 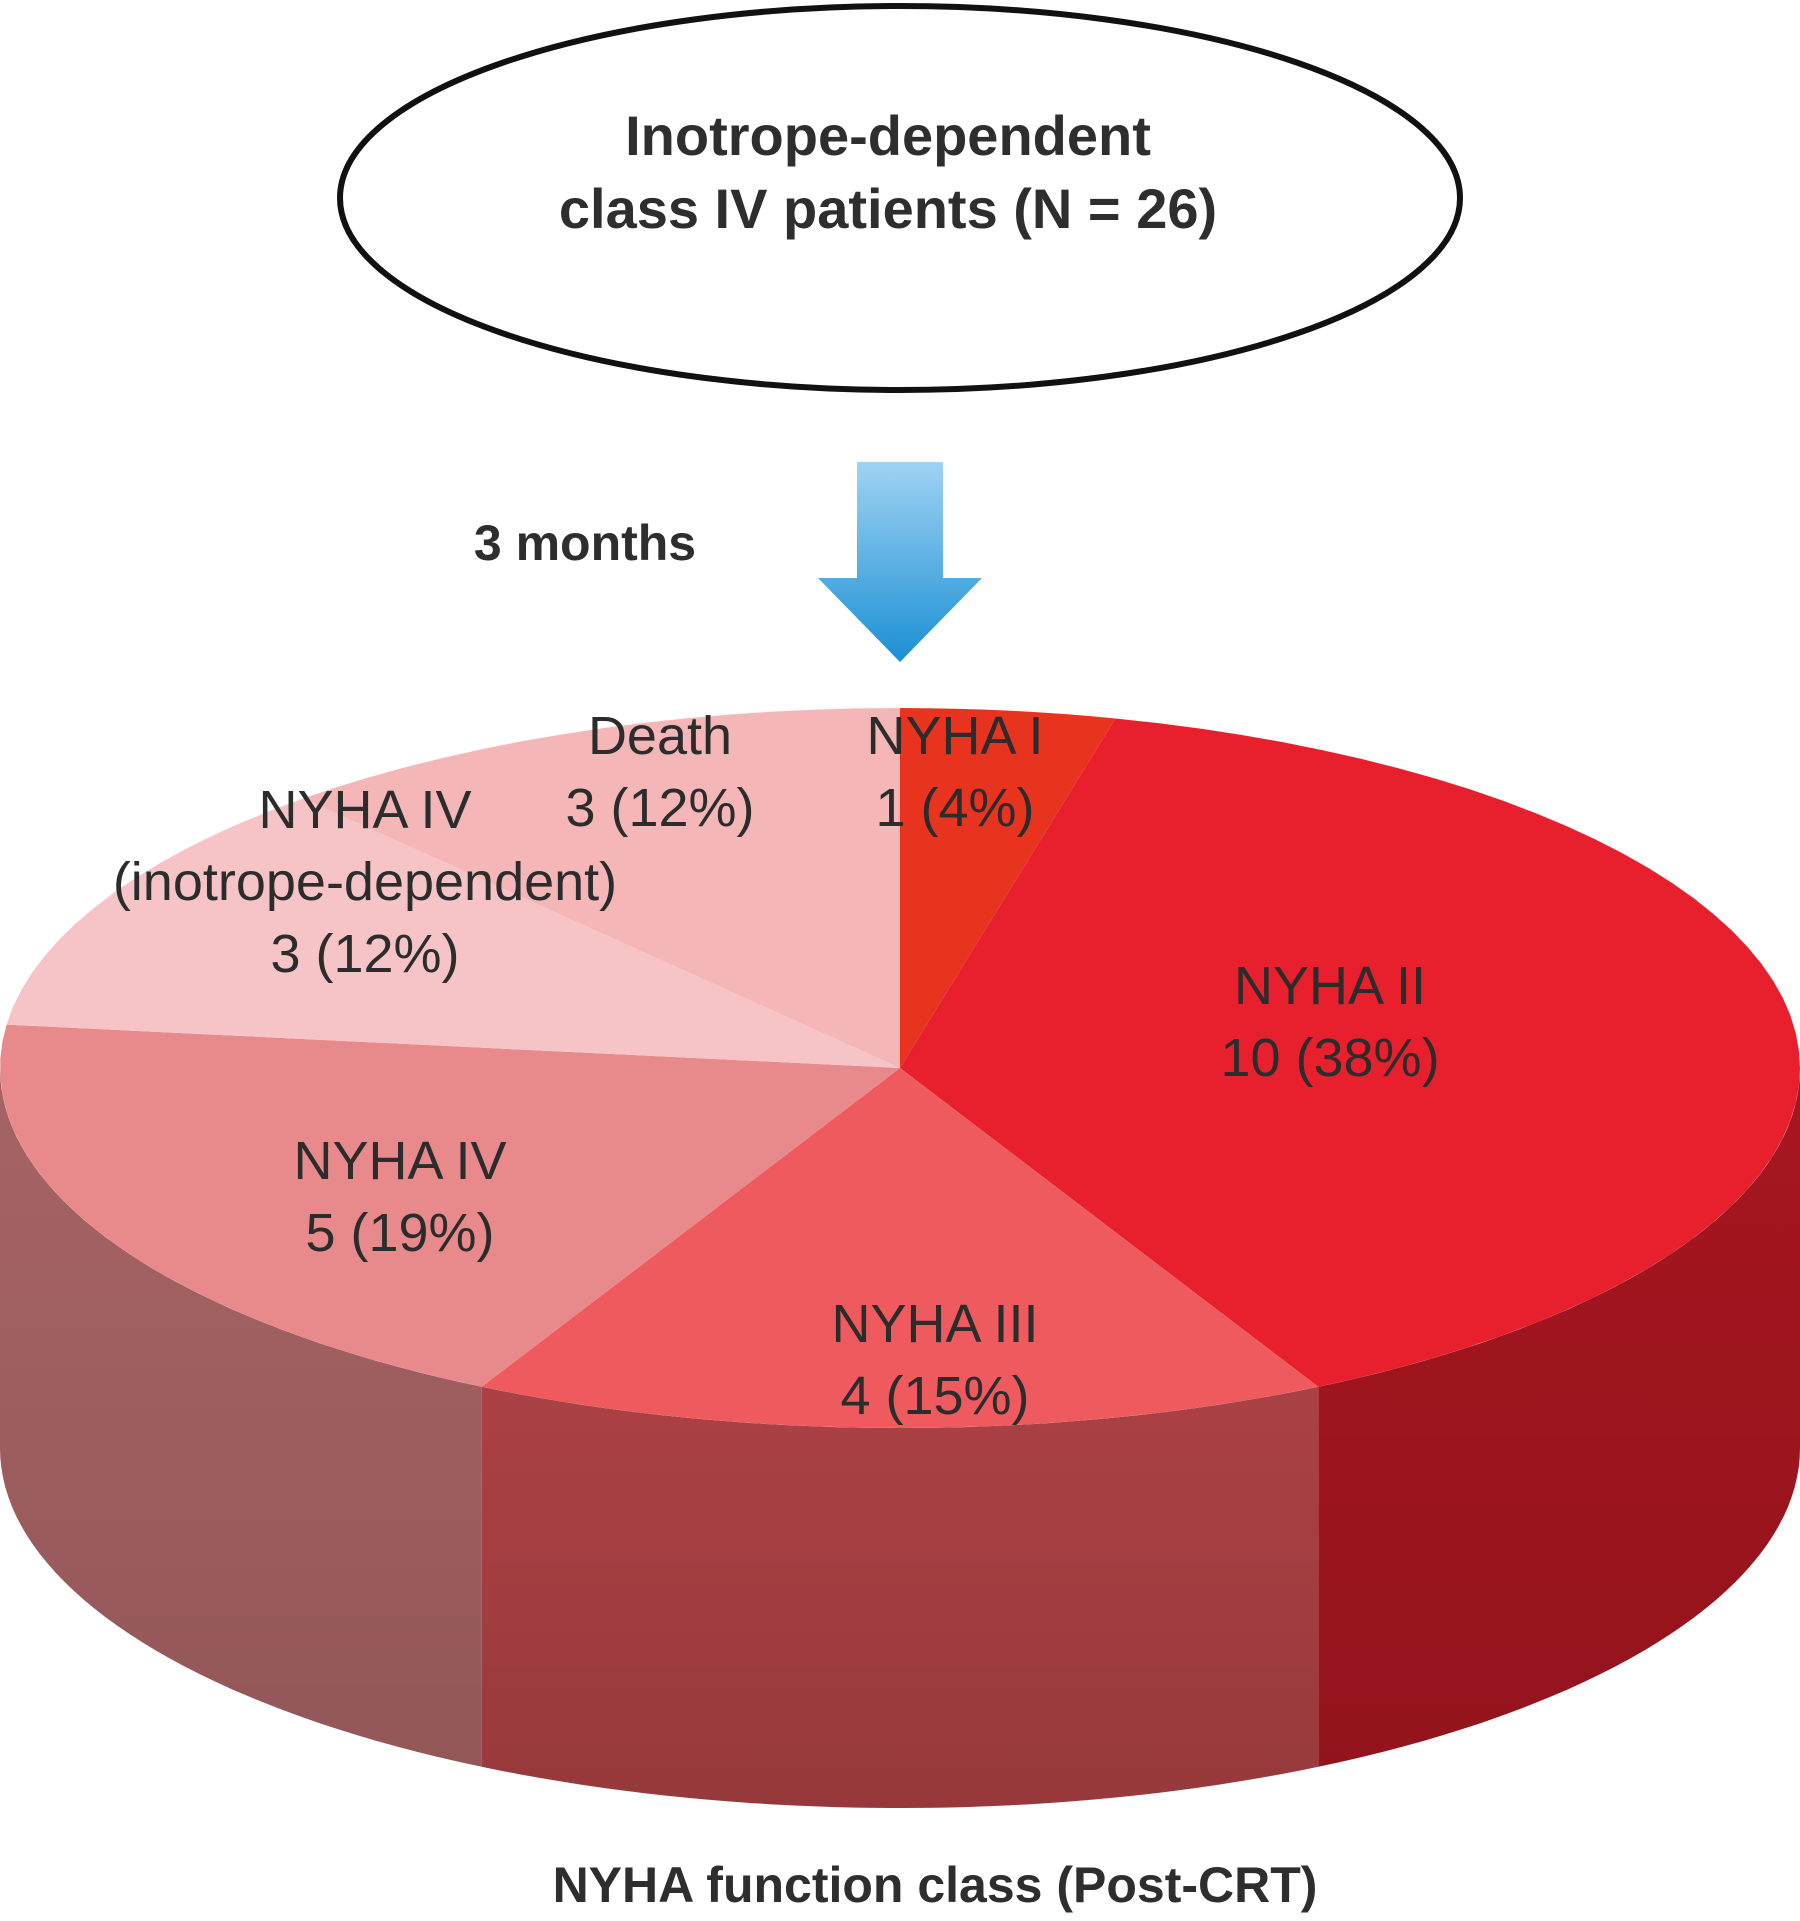 What do you see at coordinates (660, 736) in the screenshot?
I see `pie-label-6-line-1: Death` at bounding box center [660, 736].